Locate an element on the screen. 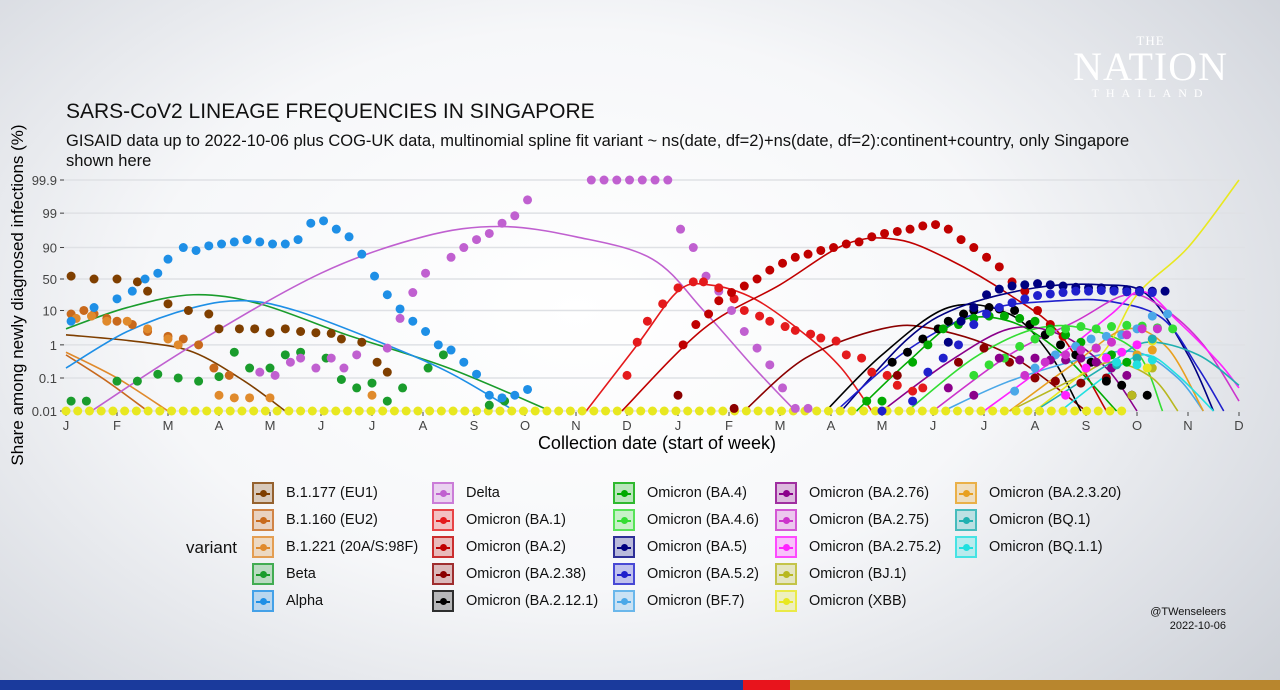 Image resolution: width=1280 pixels, height=690 pixels. y-tick-label: 0.01 is located at coordinates (44, 411).